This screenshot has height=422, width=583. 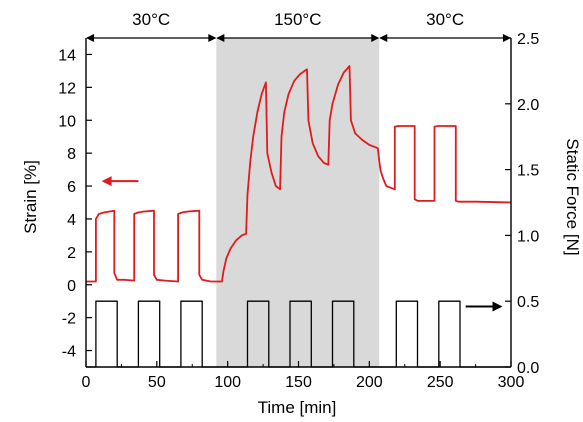 What do you see at coordinates (151, 19) in the screenshot?
I see `region-label-0: 30°C` at bounding box center [151, 19].